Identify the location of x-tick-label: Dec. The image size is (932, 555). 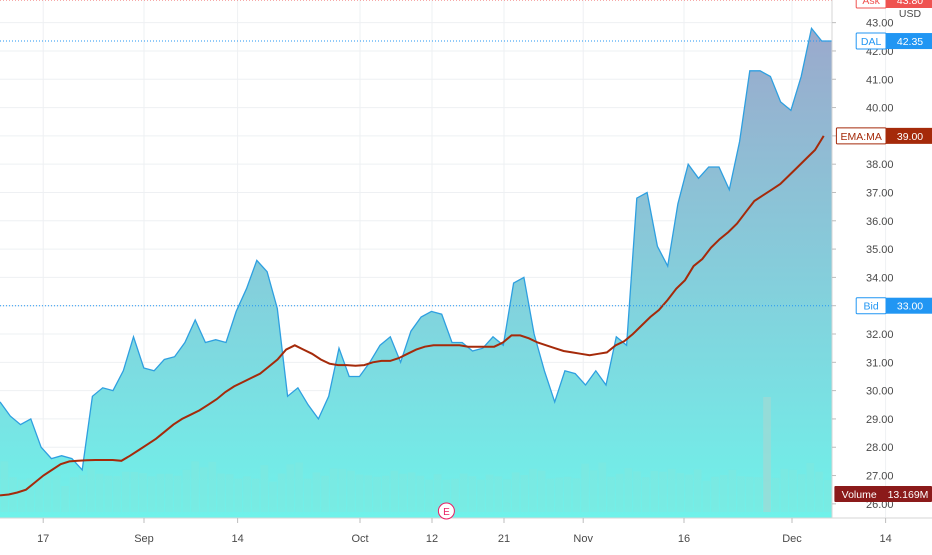
(792, 539).